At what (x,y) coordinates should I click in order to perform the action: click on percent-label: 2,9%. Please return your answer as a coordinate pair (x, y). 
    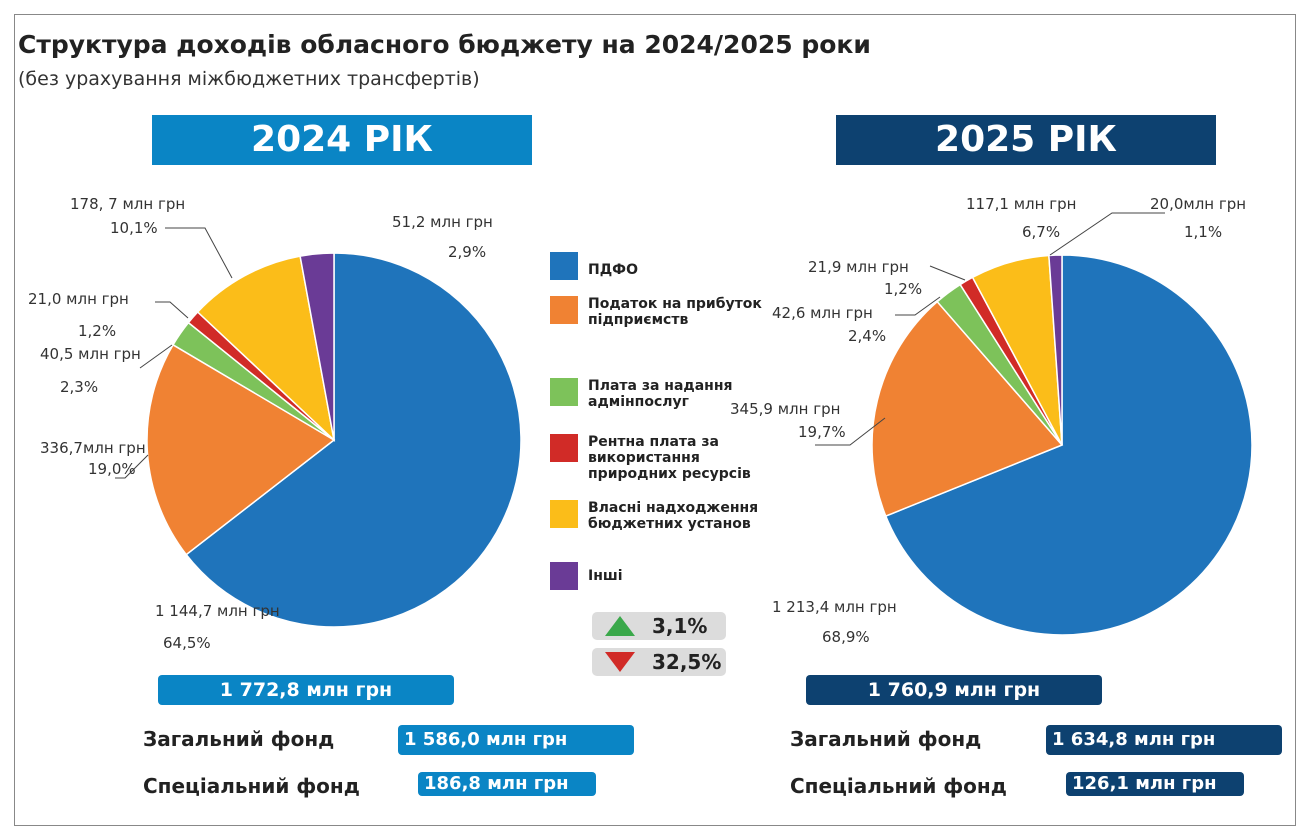
    Looking at the image, I should click on (467, 252).